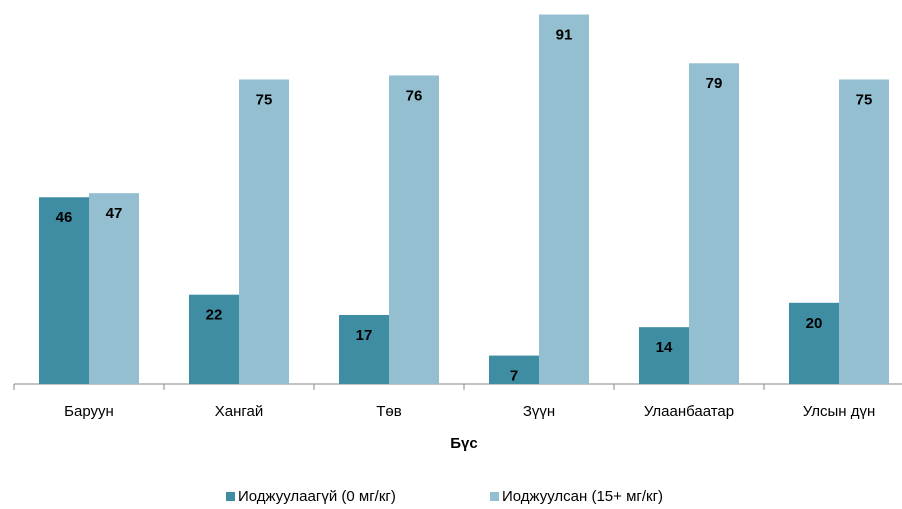 This screenshot has width=902, height=509. I want to click on data-label: 14, so click(664, 347).